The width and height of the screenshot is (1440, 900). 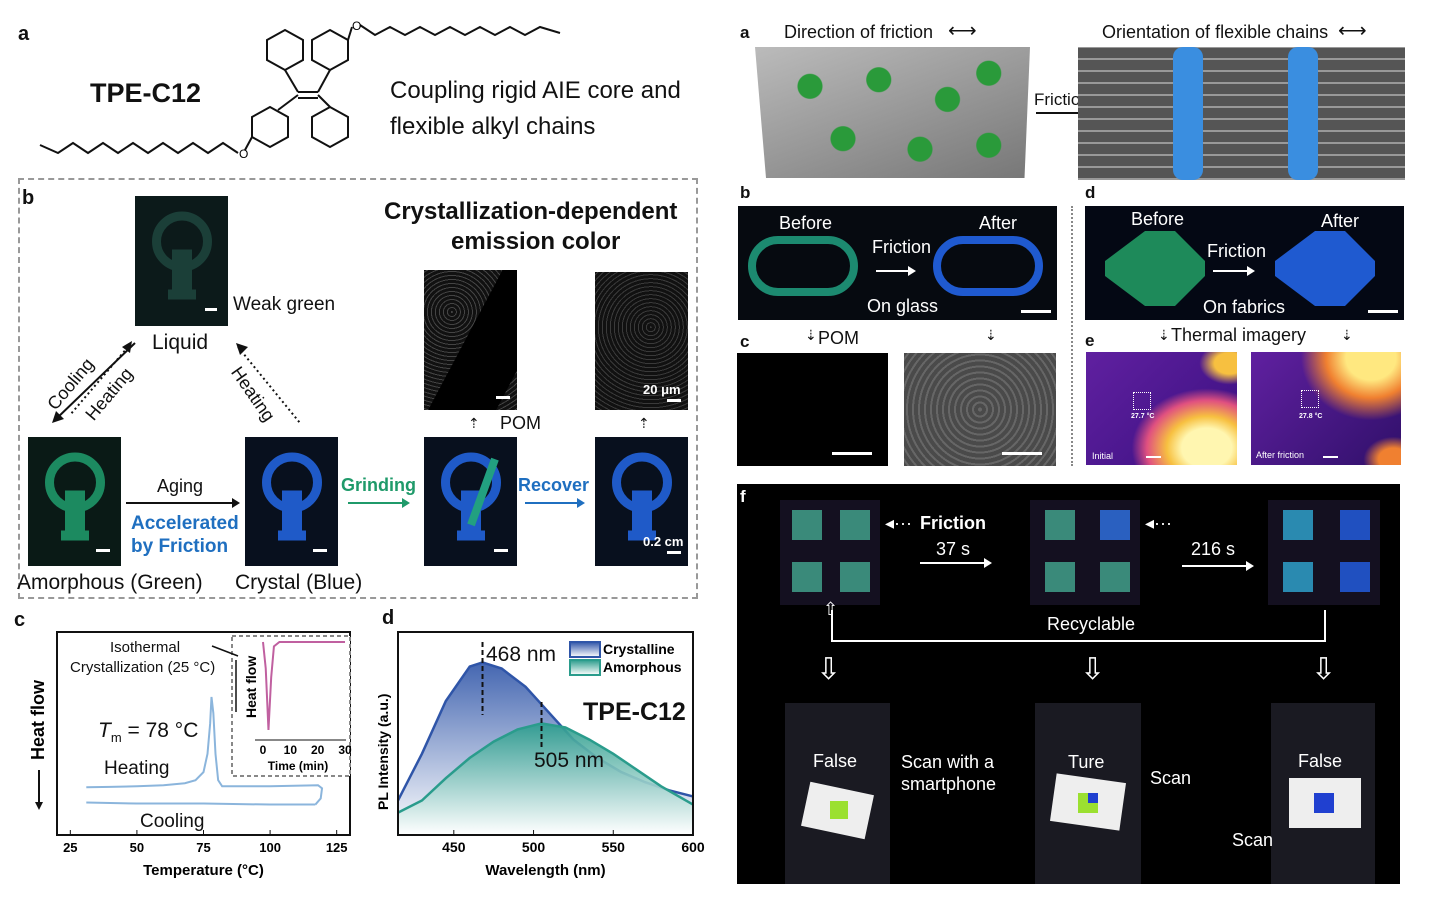 I want to click on grinding-arrow, so click(x=379, y=503).